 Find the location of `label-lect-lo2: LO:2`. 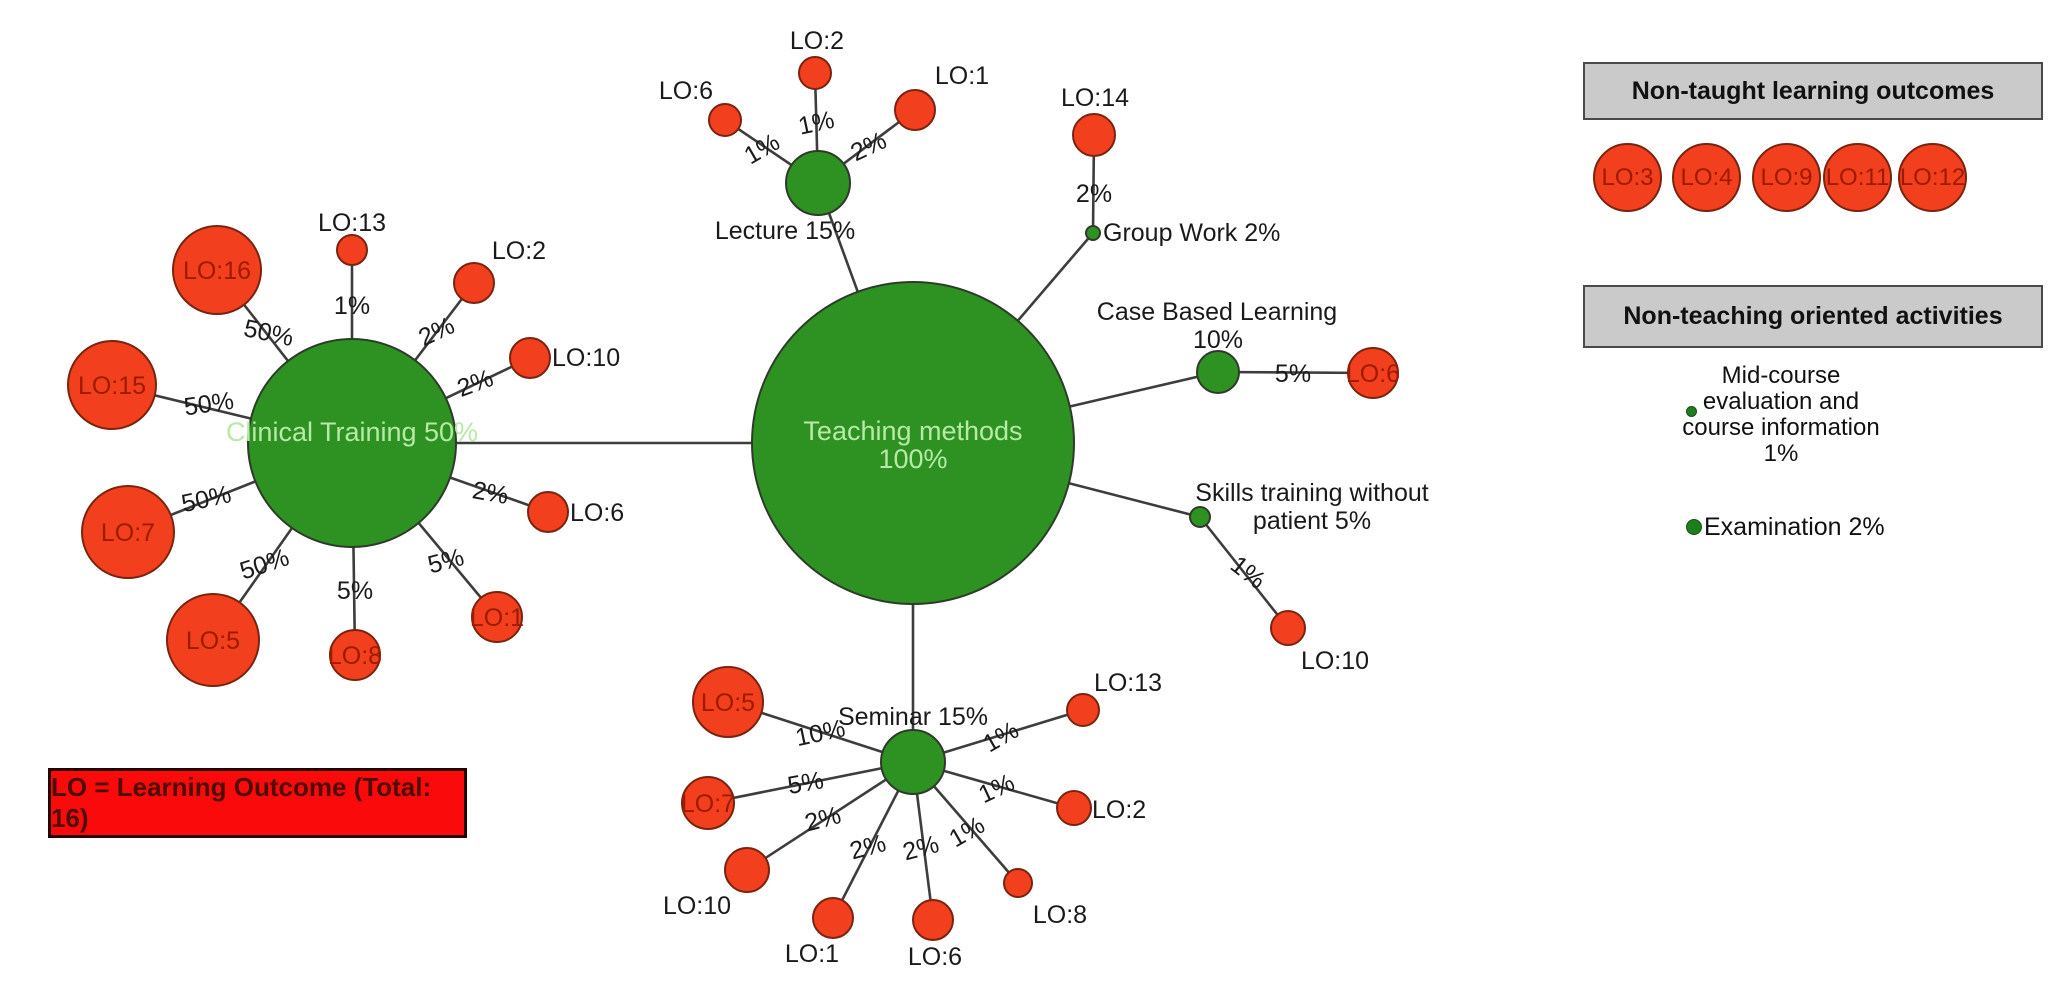

label-lect-lo2: LO:2 is located at coordinates (817, 41).